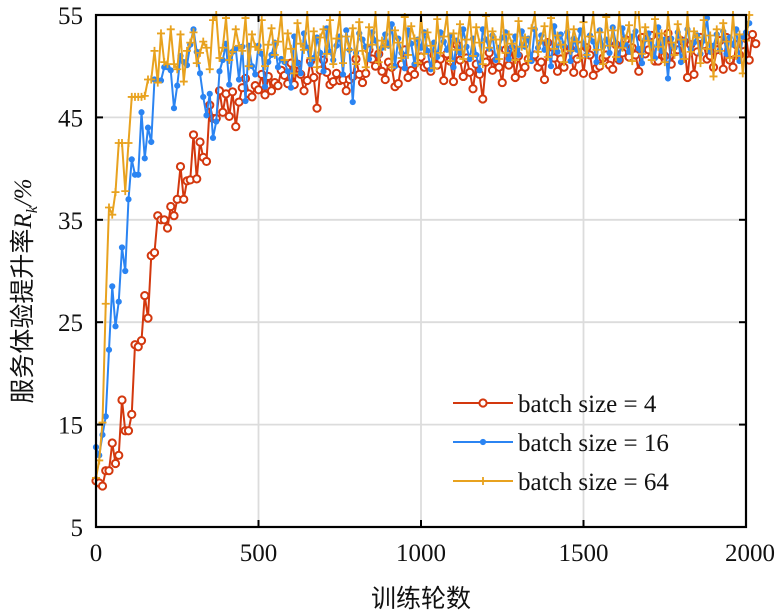  I want to click on x-axis-title: 训练轮数, so click(421, 598).